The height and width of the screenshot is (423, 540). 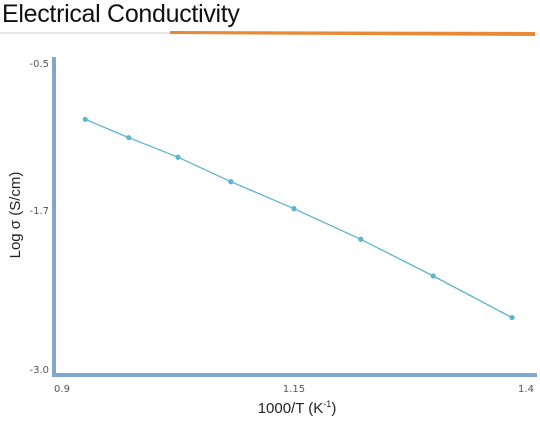 I want to click on x-tick-label: 1.15, so click(x=294, y=389).